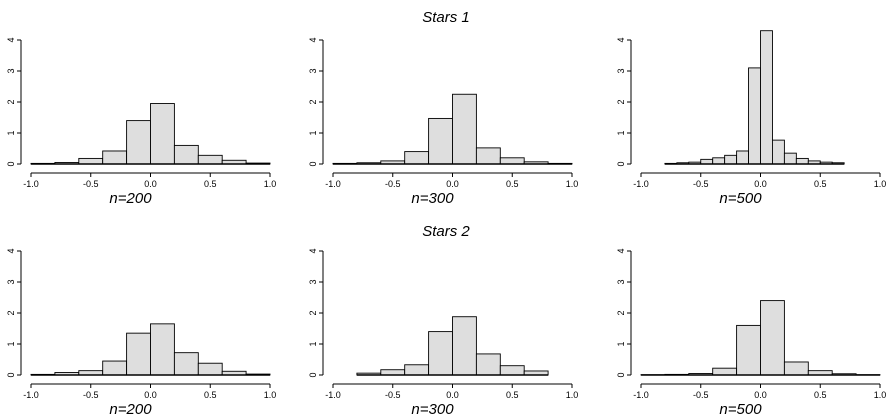  Describe the element at coordinates (446, 17) in the screenshot. I see `row-title-stars-1: Stars 1` at that location.